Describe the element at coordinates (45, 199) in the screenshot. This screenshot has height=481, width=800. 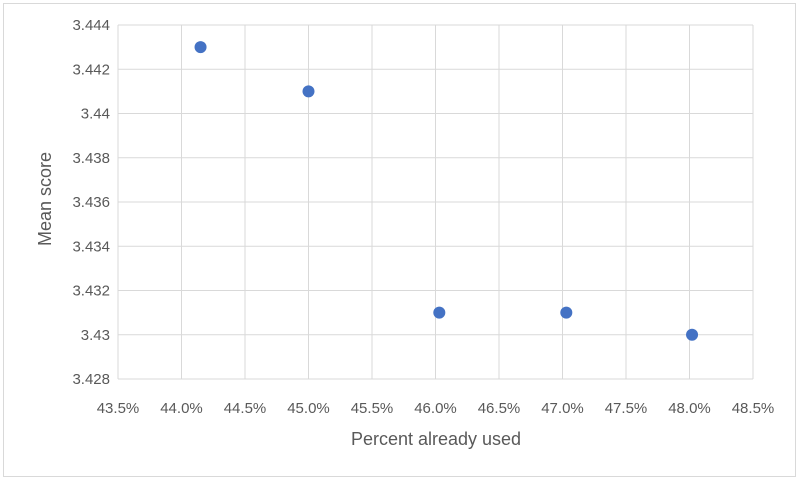
I see `y-axis-title: Mean score` at that location.